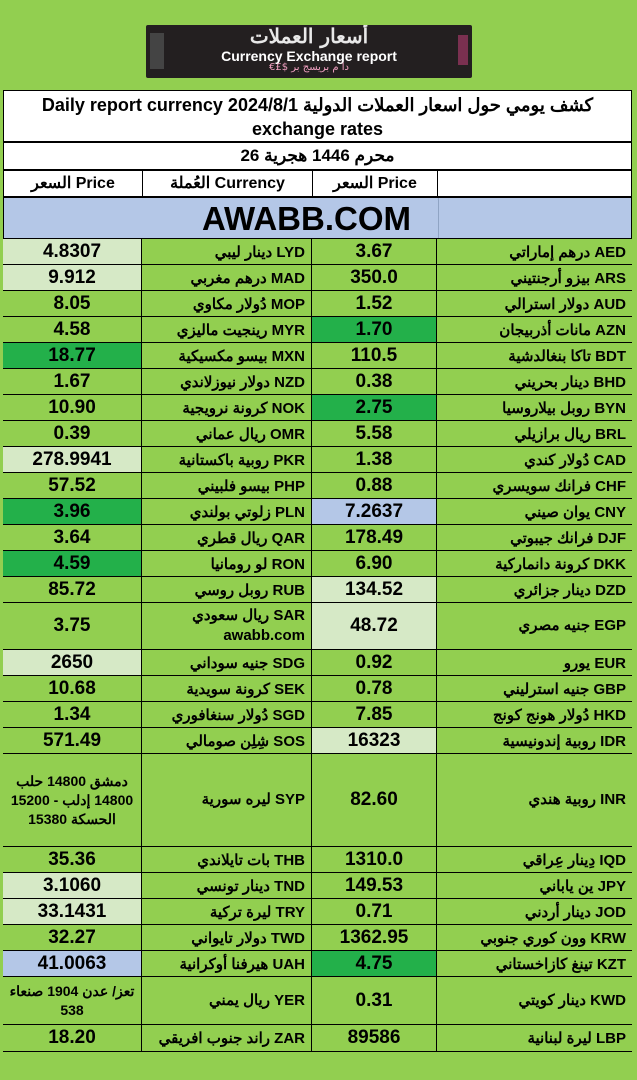 The image size is (637, 1080). What do you see at coordinates (227, 537) in the screenshot?
I see `currency-name-right: ريال قطري QAR` at bounding box center [227, 537].